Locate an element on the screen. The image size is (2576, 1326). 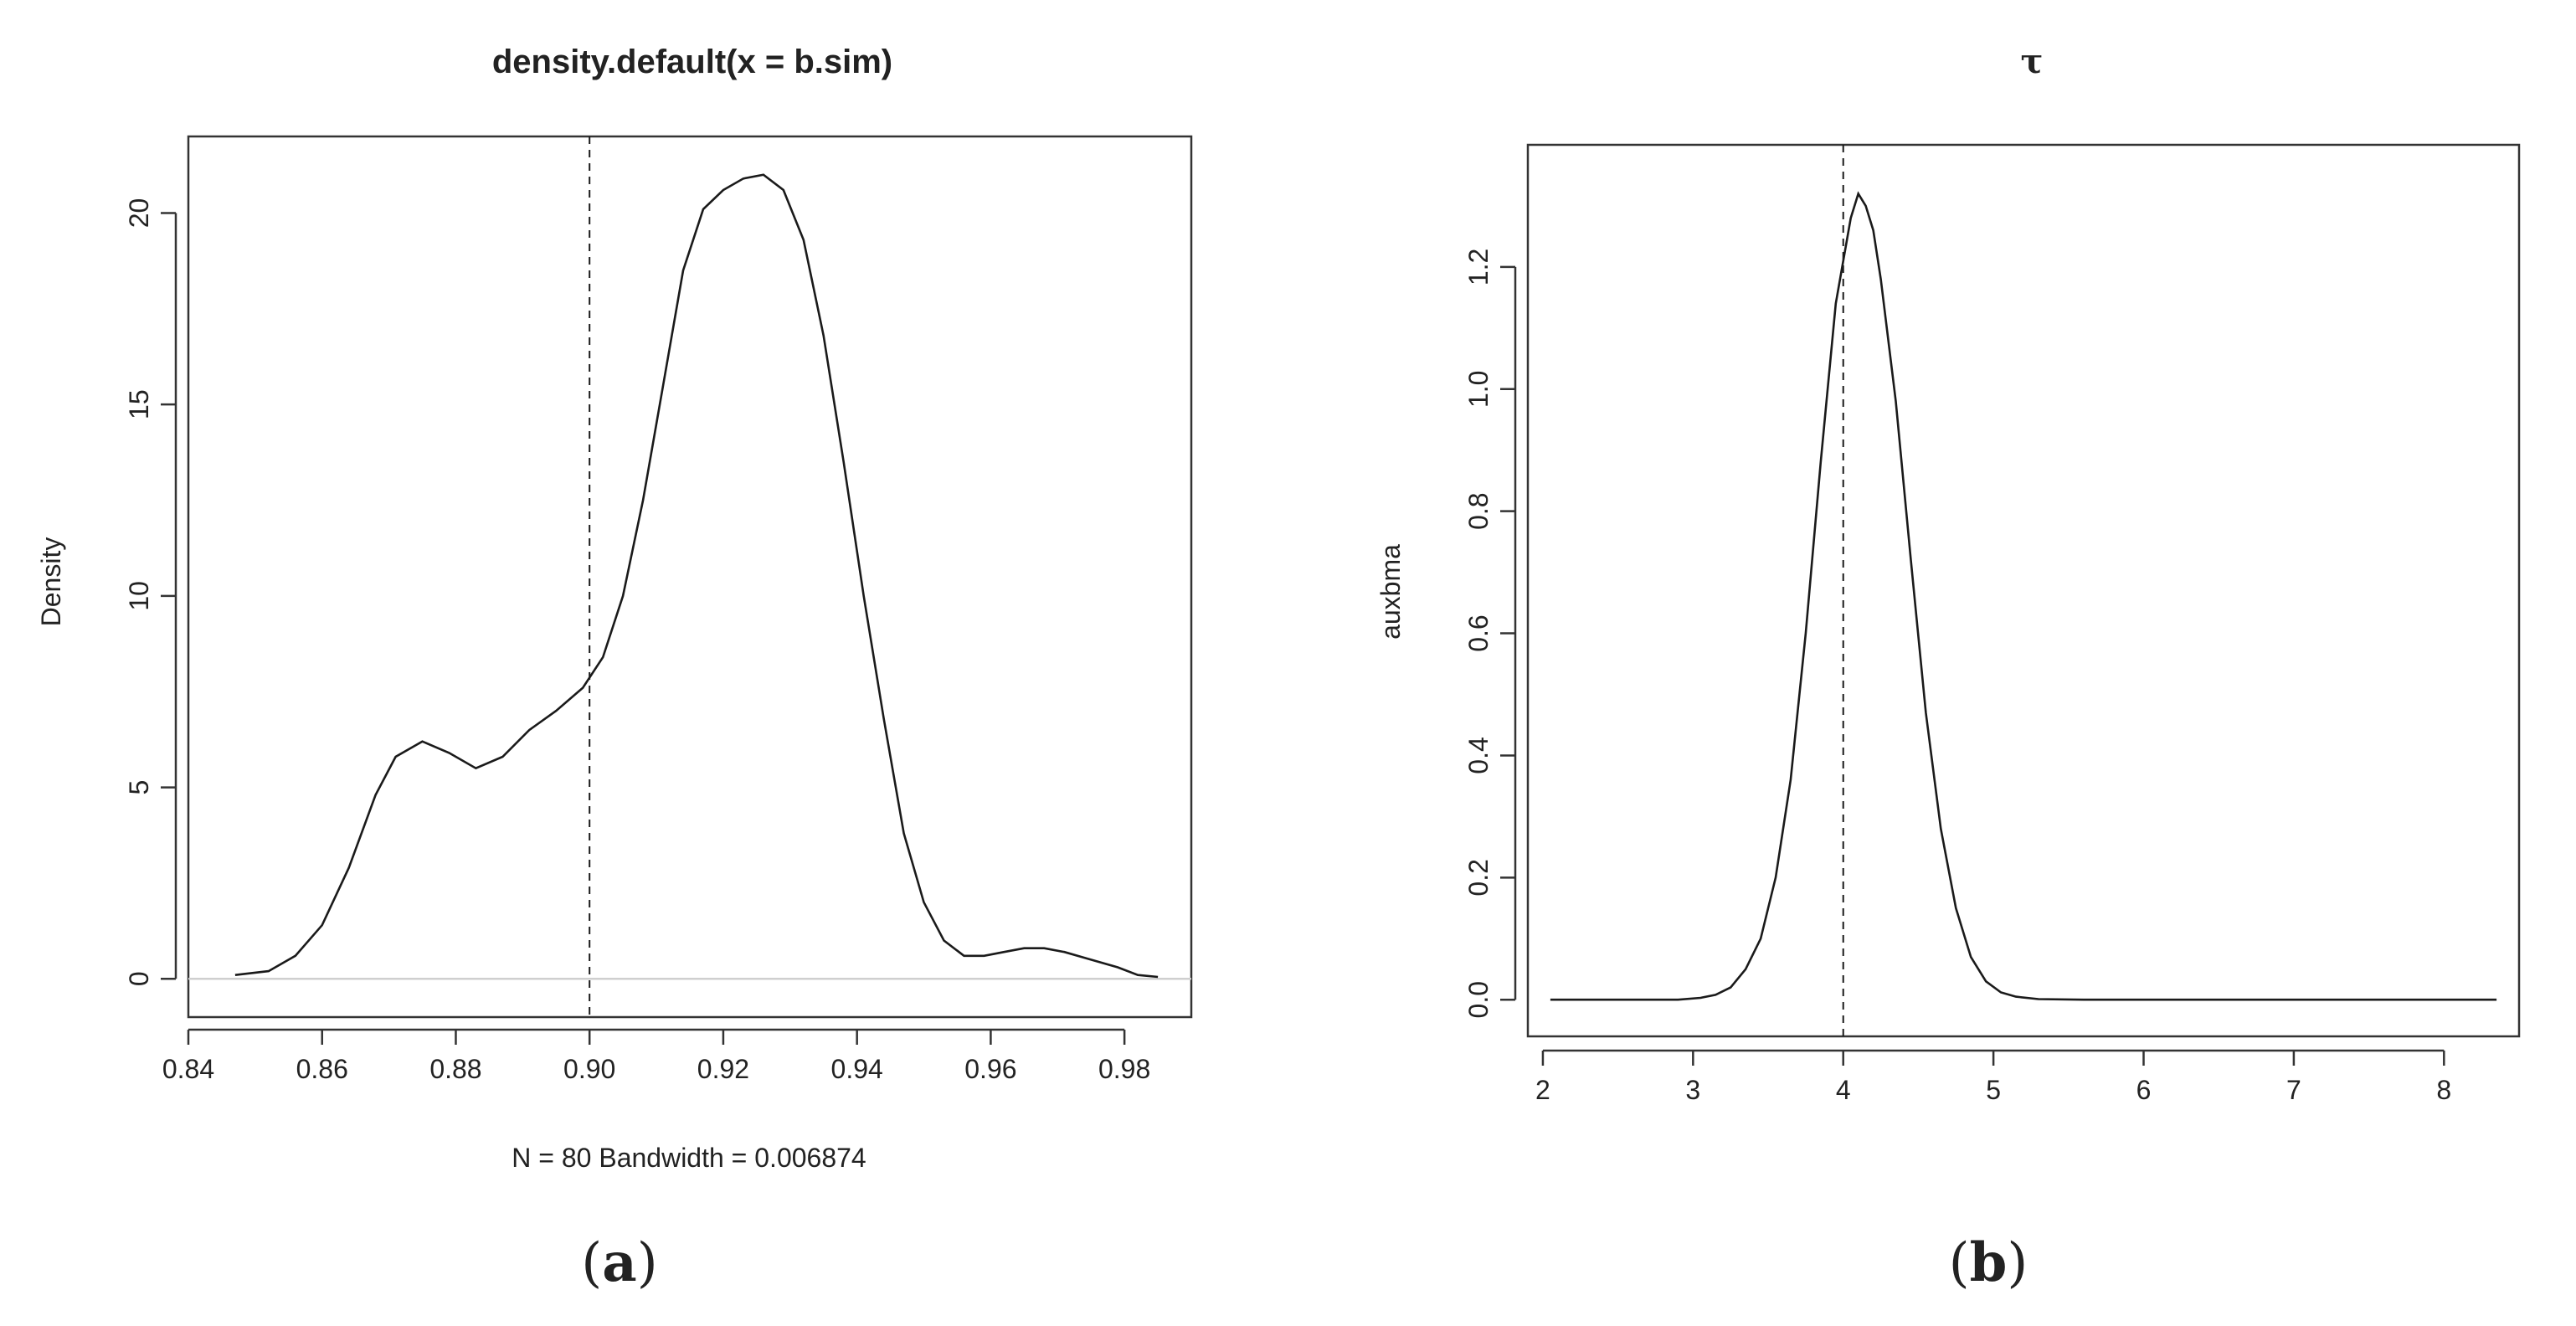
a-x-tick-label: 0.86 is located at coordinates (322, 1069).